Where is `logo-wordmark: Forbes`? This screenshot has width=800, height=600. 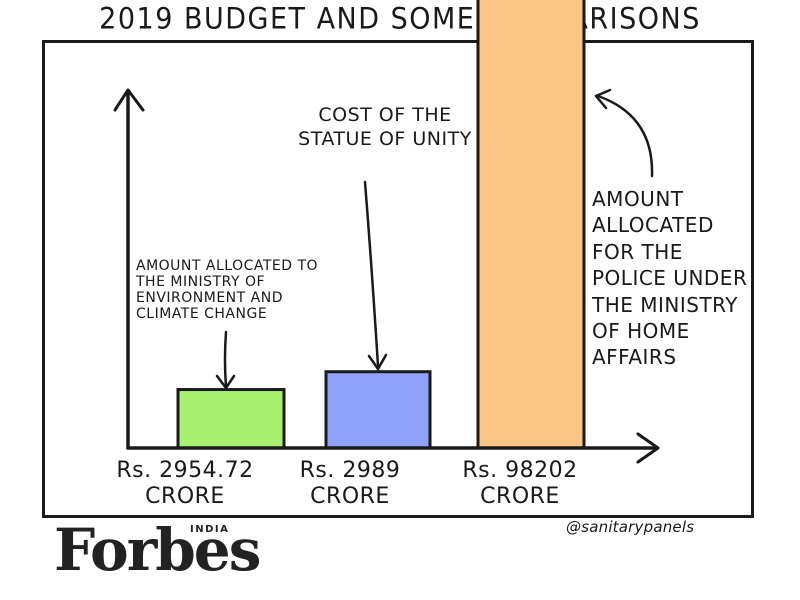
logo-wordmark: Forbes is located at coordinates (157, 550).